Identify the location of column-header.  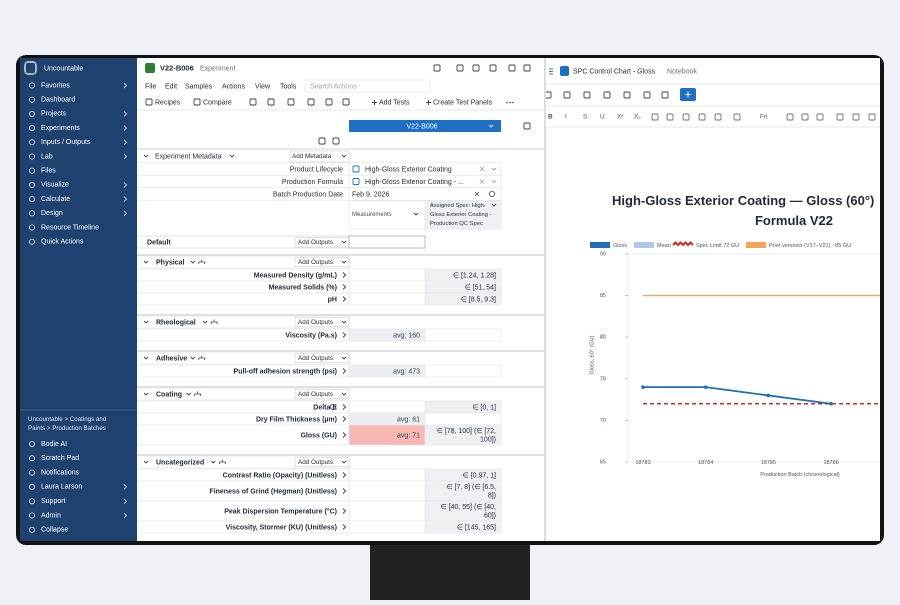
(425, 126).